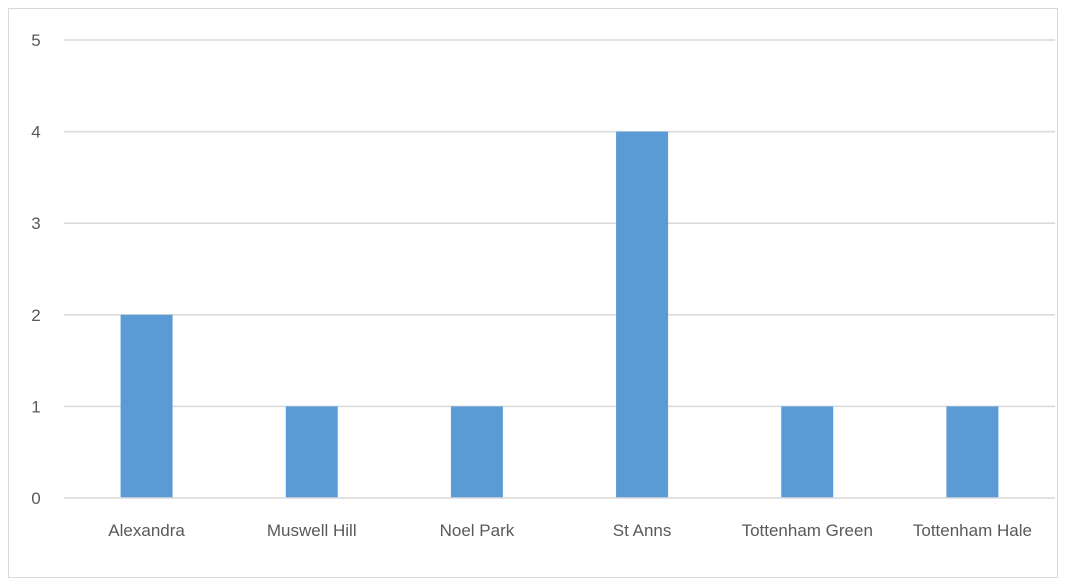  What do you see at coordinates (35, 269) in the screenshot?
I see `y-tick-labels: 0 1 2 3 4 5` at bounding box center [35, 269].